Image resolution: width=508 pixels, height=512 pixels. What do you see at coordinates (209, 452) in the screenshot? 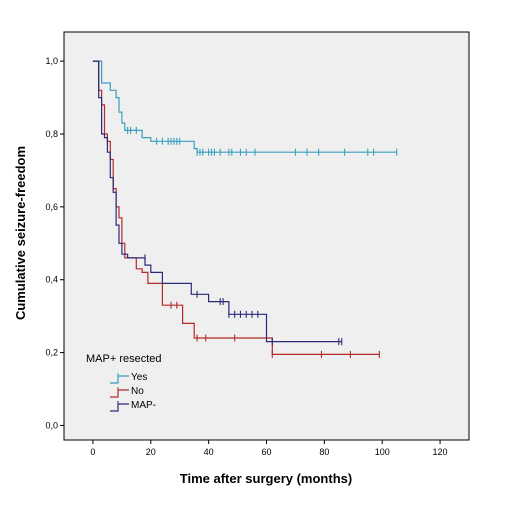
I see `x-tick-label: 40` at bounding box center [209, 452].